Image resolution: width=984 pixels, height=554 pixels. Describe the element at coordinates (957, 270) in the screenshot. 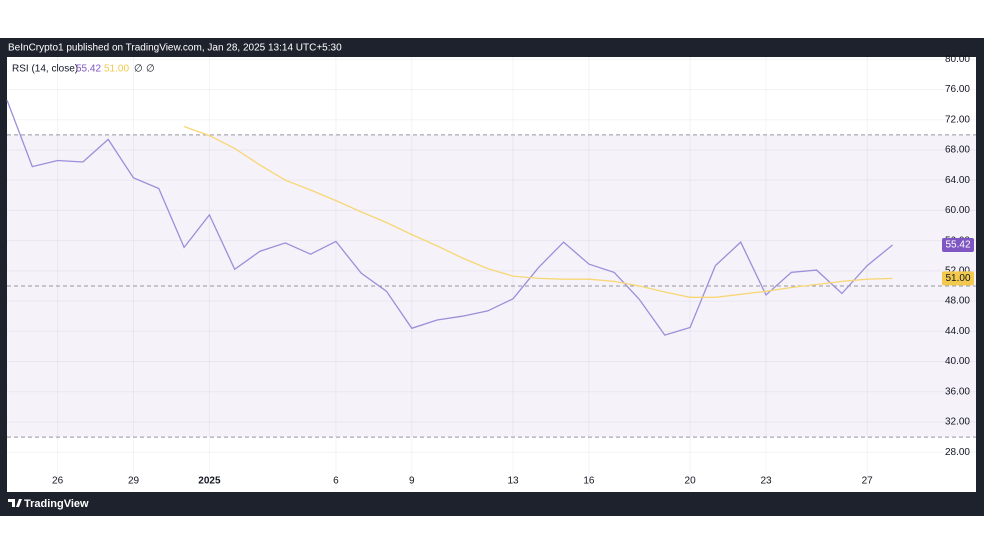

I see `y-tick-label: 52.00` at that location.